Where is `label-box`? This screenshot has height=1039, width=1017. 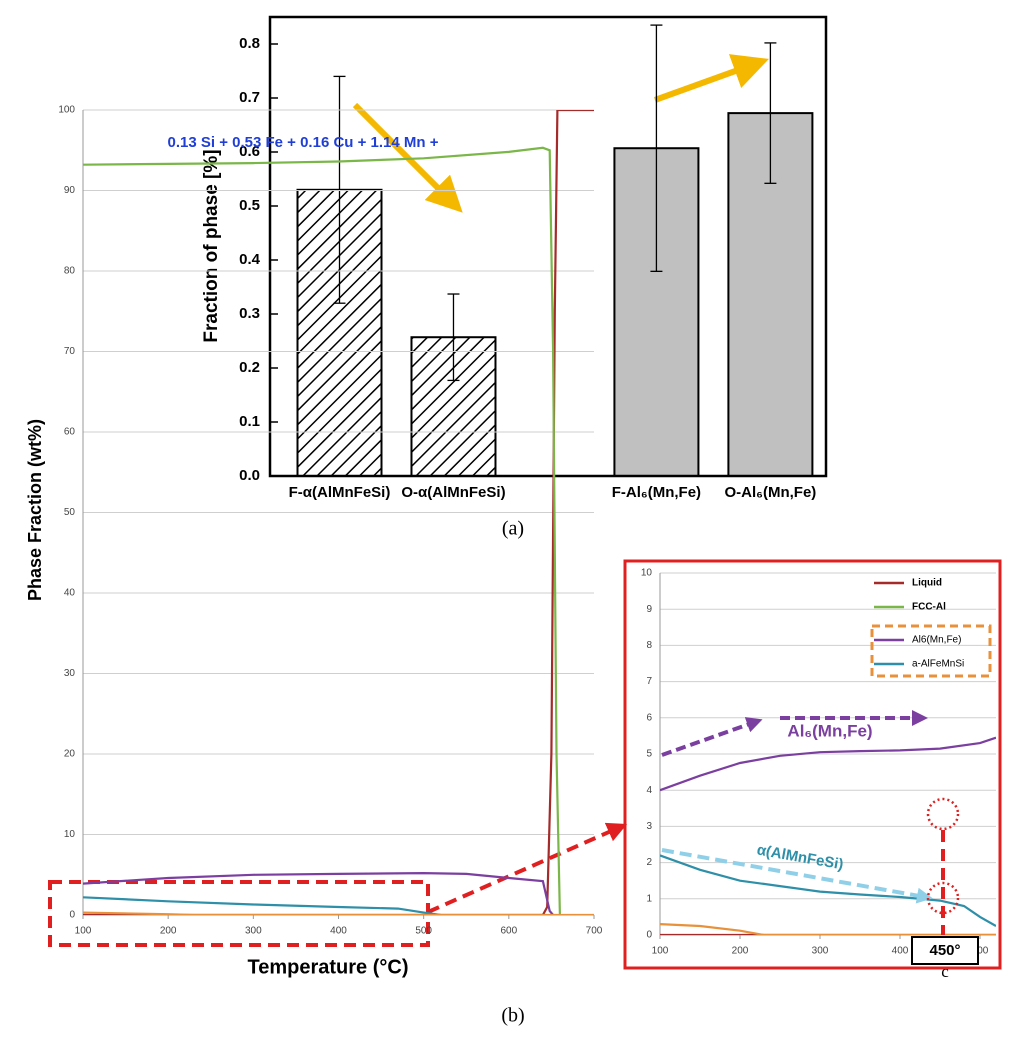
label-box is located at coordinates (945, 950).